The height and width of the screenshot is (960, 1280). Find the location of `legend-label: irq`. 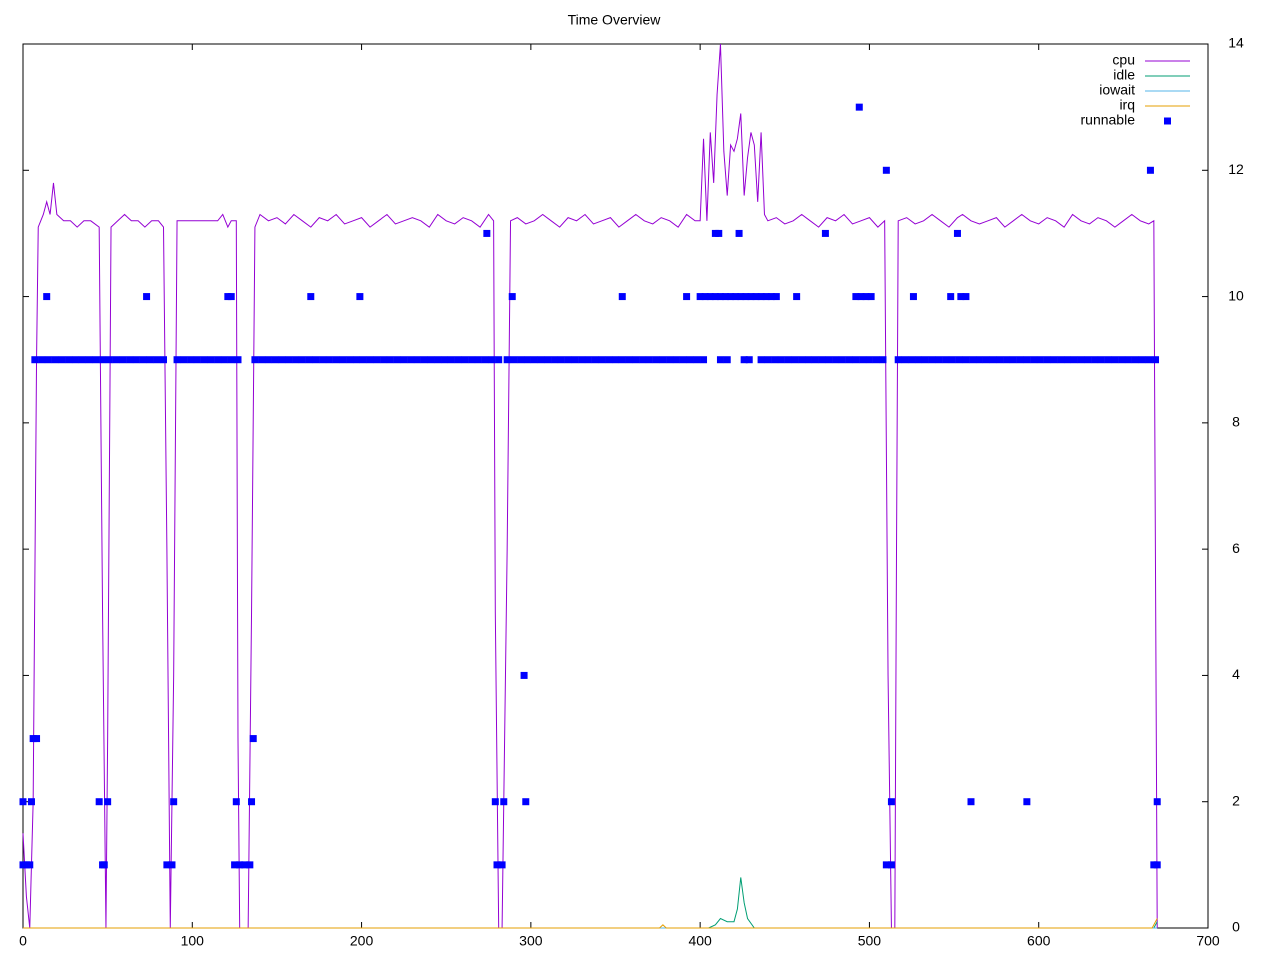

legend-label: irq is located at coordinates (1127, 105).